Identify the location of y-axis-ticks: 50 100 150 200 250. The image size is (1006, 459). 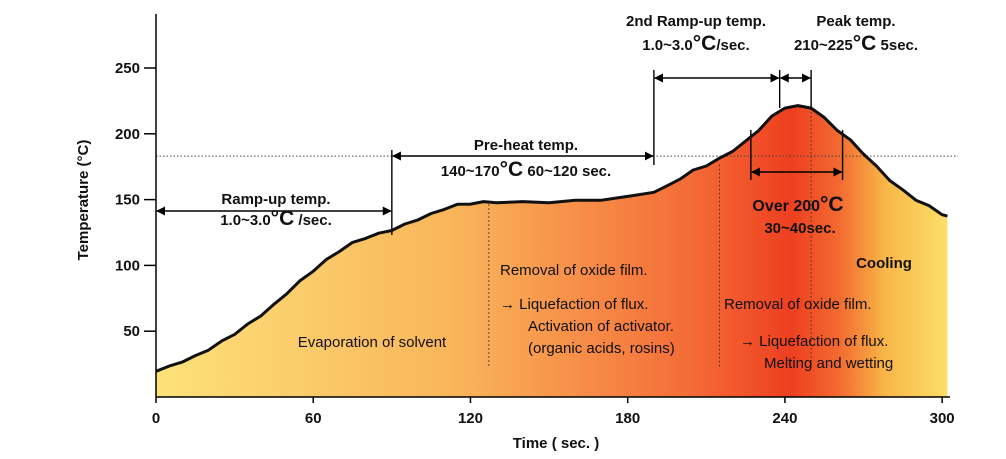
(135, 200).